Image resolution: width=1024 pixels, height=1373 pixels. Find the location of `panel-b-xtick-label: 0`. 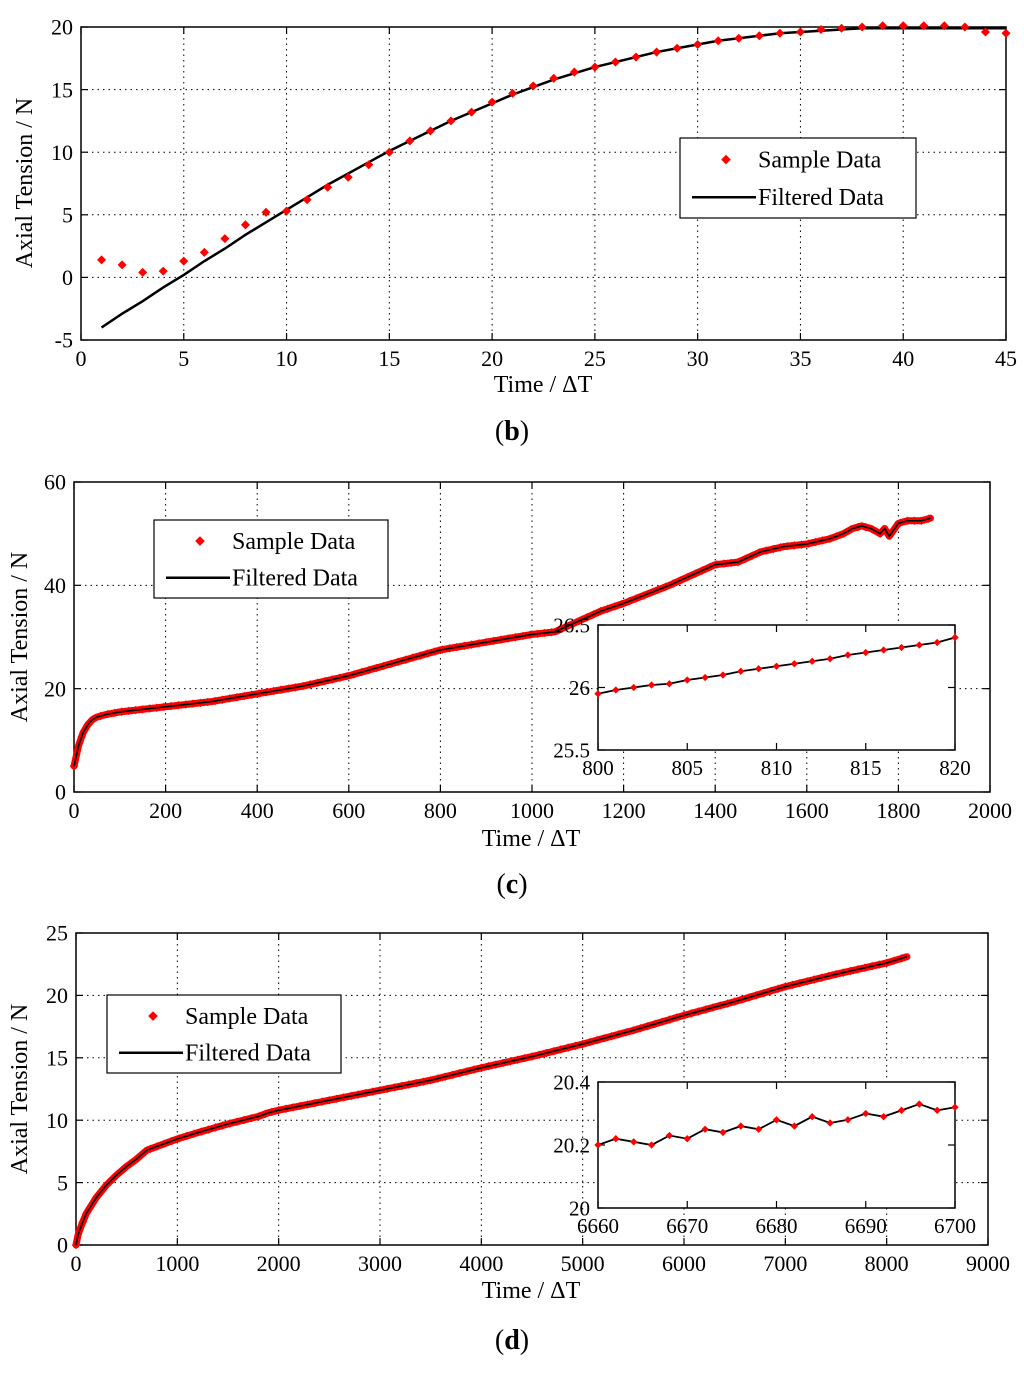

panel-b-xtick-label: 0 is located at coordinates (81, 358).